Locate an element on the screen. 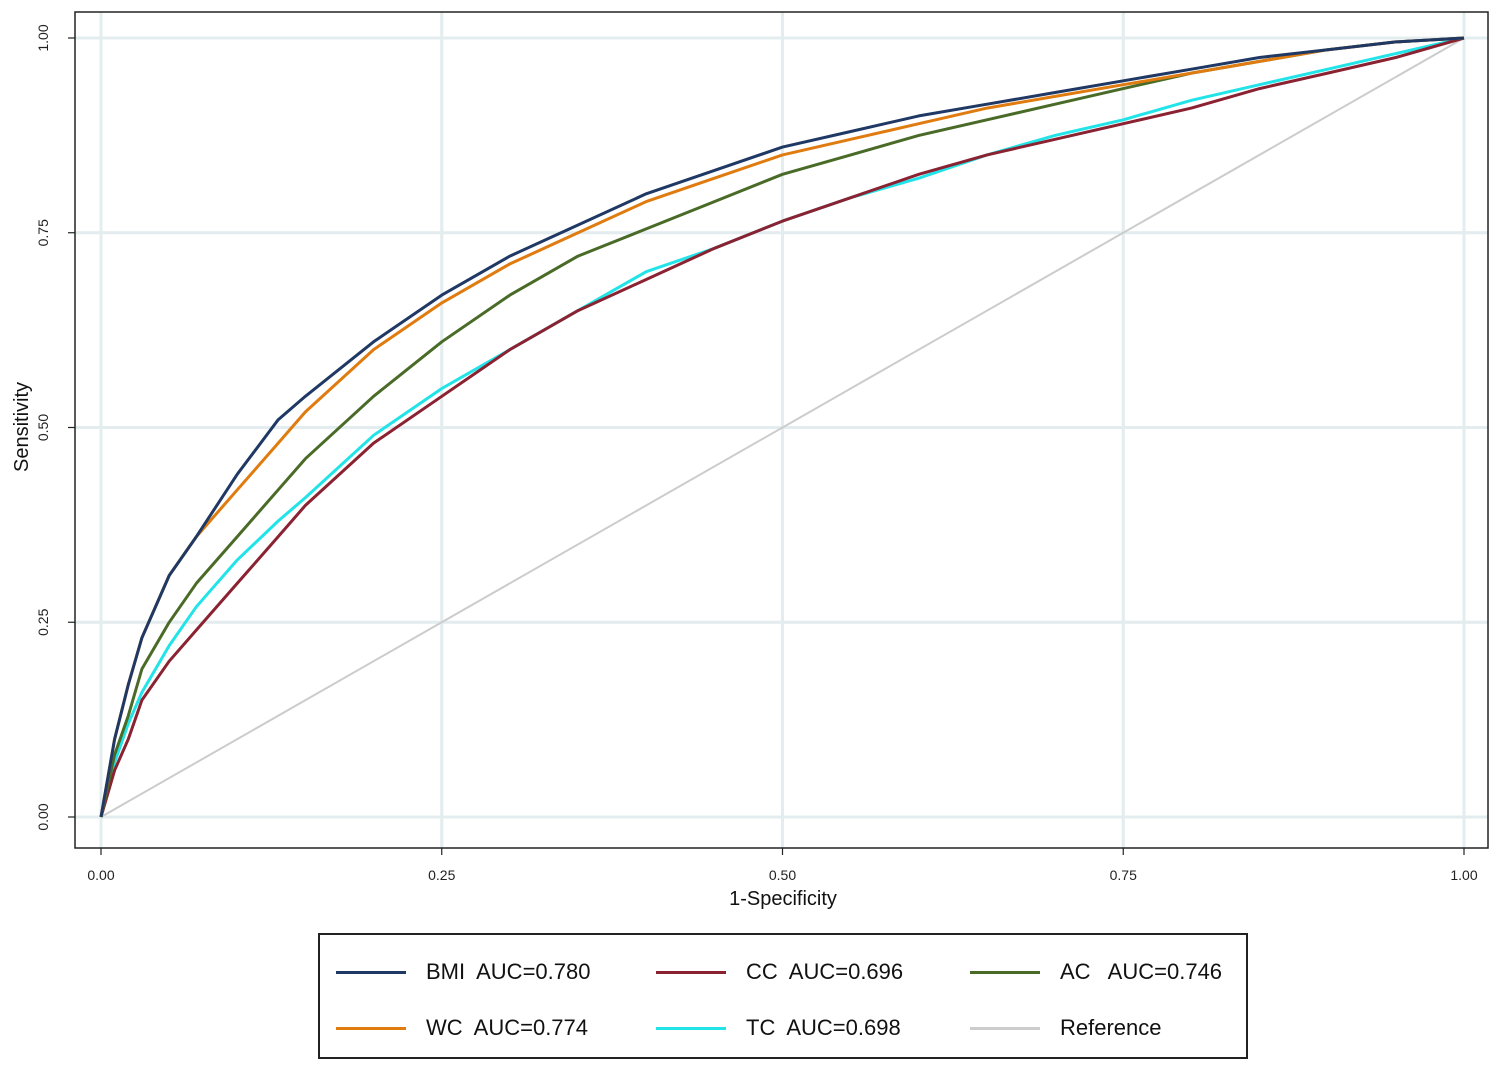  legend-label: BMI AUC=0.780 is located at coordinates (508, 971).